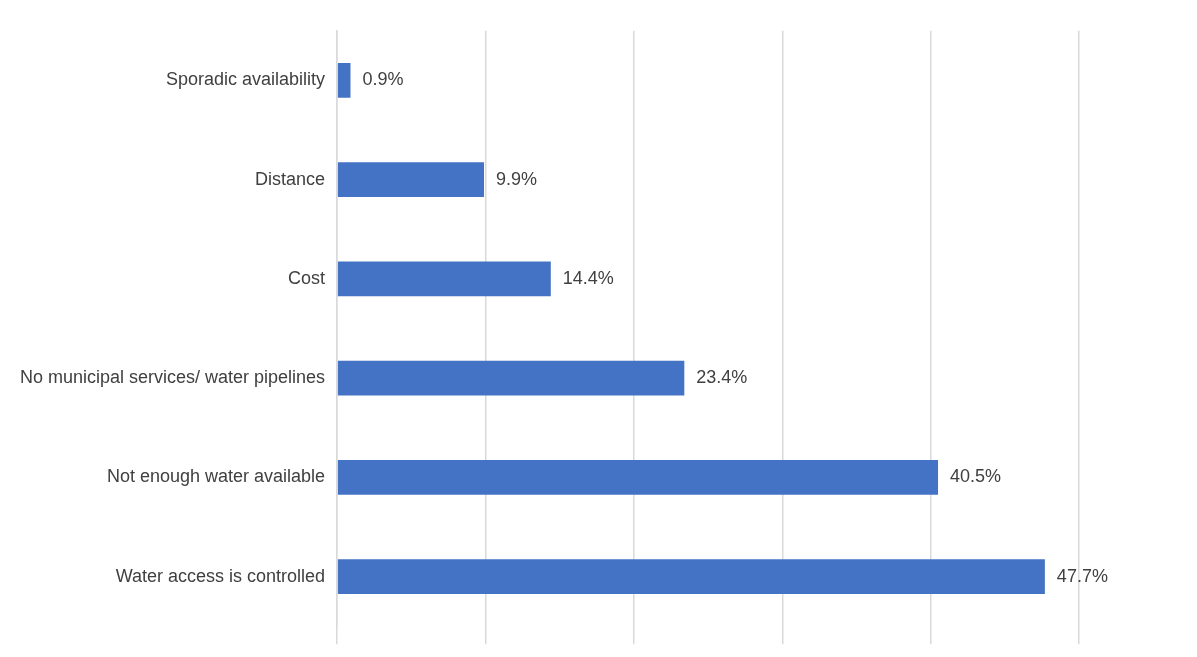 The width and height of the screenshot is (1197, 657). Describe the element at coordinates (216, 476) in the screenshot. I see `y-tick-label: Not enough water available` at that location.